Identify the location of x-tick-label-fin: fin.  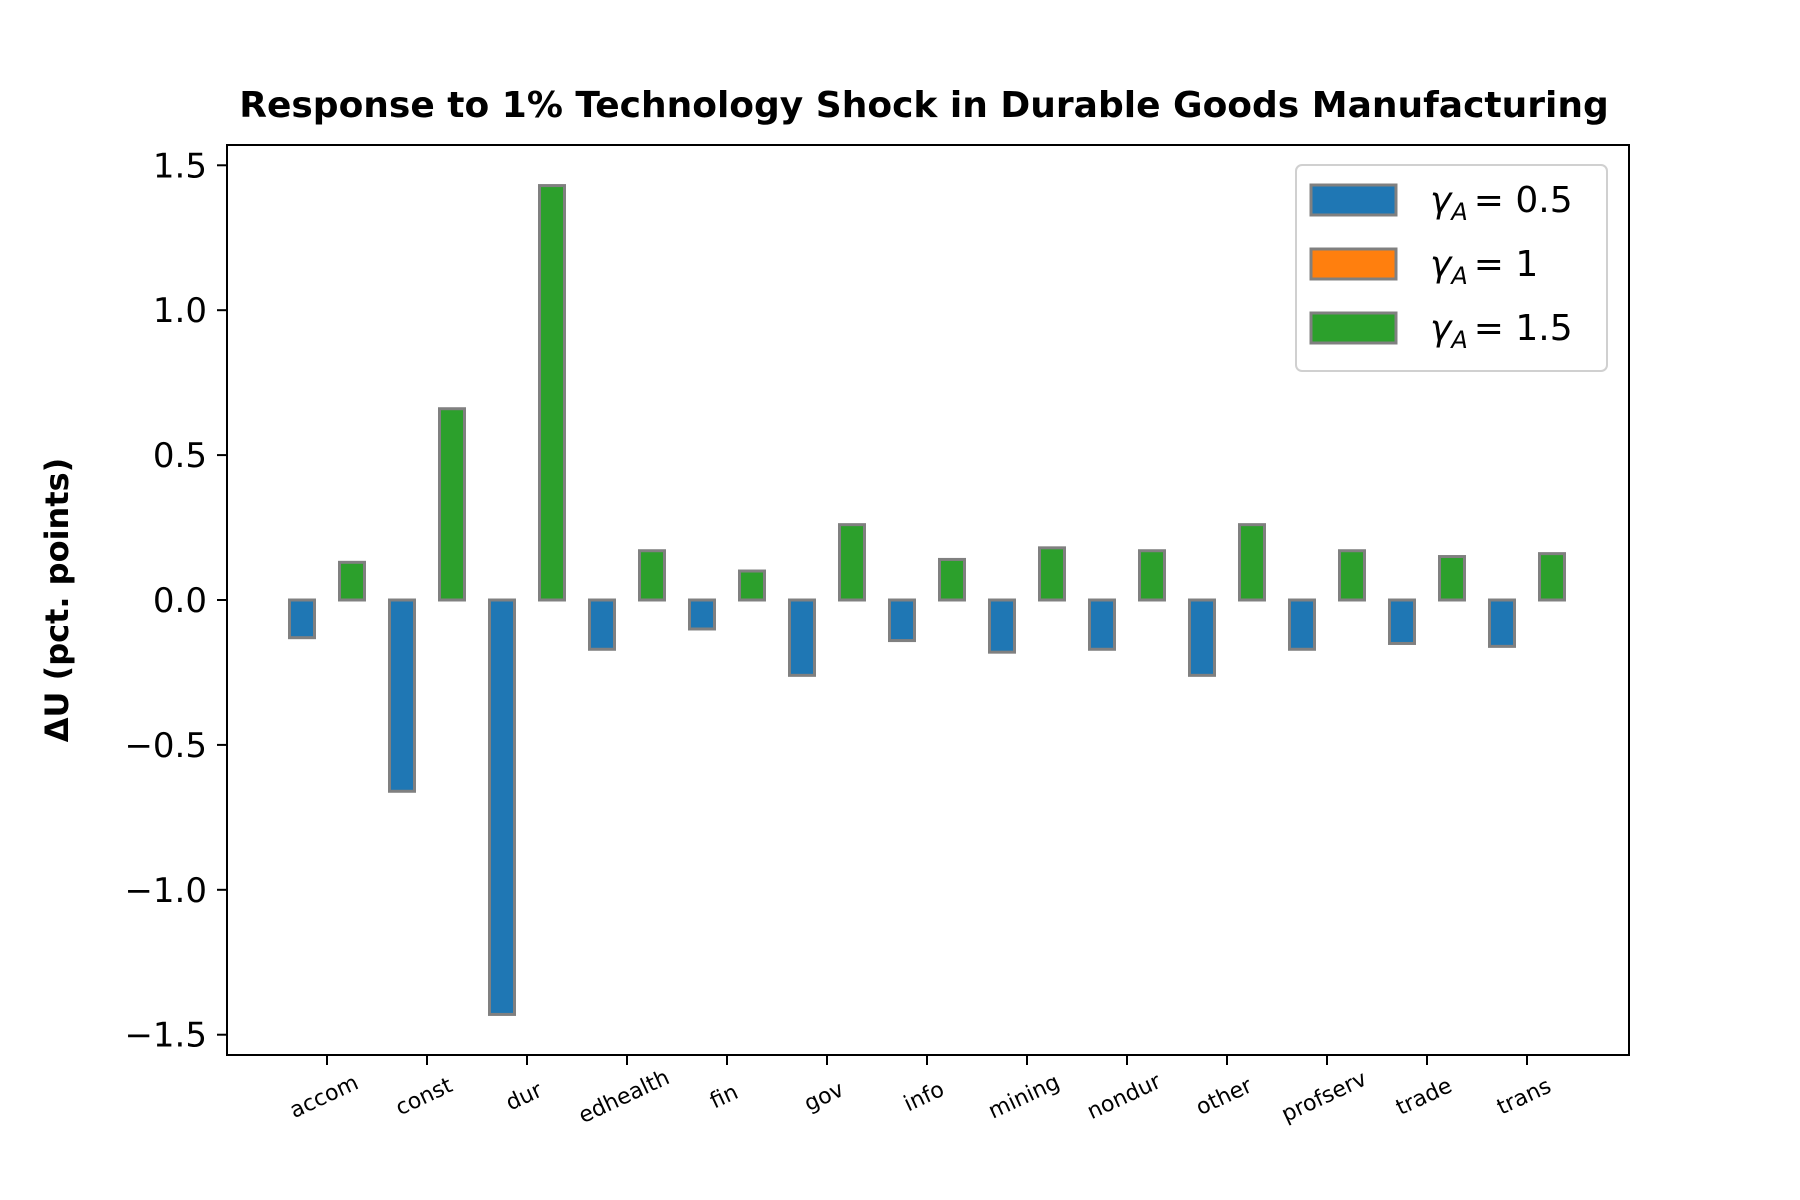
(724, 1097).